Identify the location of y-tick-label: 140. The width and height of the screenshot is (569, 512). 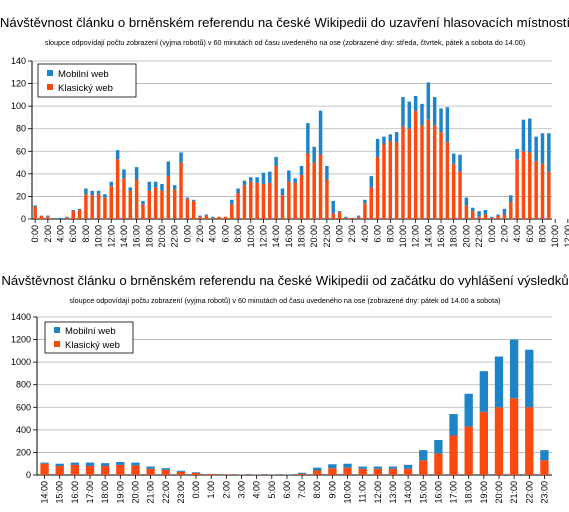
(18, 61).